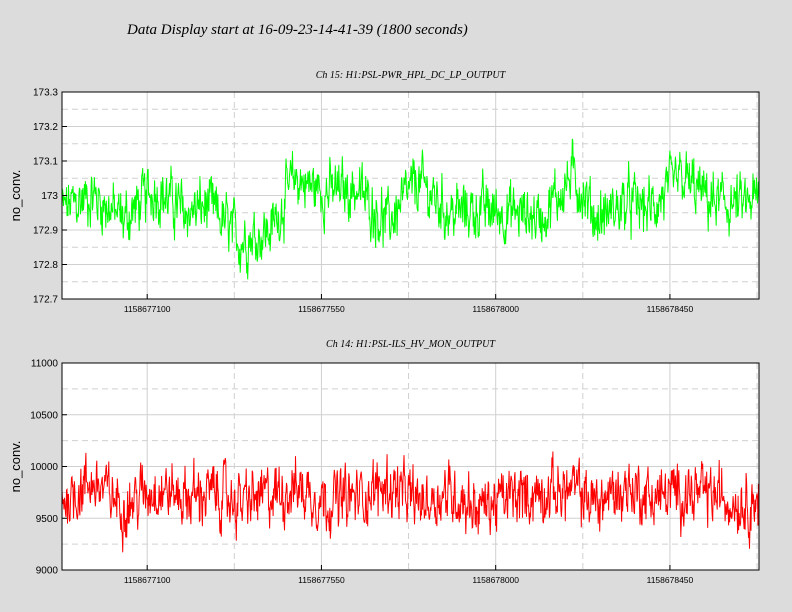  What do you see at coordinates (411, 344) in the screenshot?
I see `chart-title: Ch 14: H1:PSL-ILS_HV_MON_OUTPUT` at bounding box center [411, 344].